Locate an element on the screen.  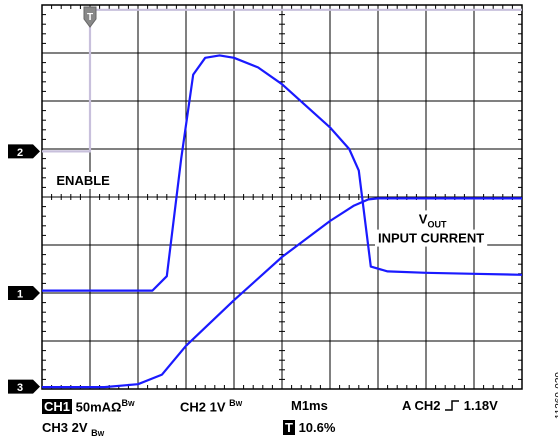
ch2-scale: CH2 1V is located at coordinates (203, 407).